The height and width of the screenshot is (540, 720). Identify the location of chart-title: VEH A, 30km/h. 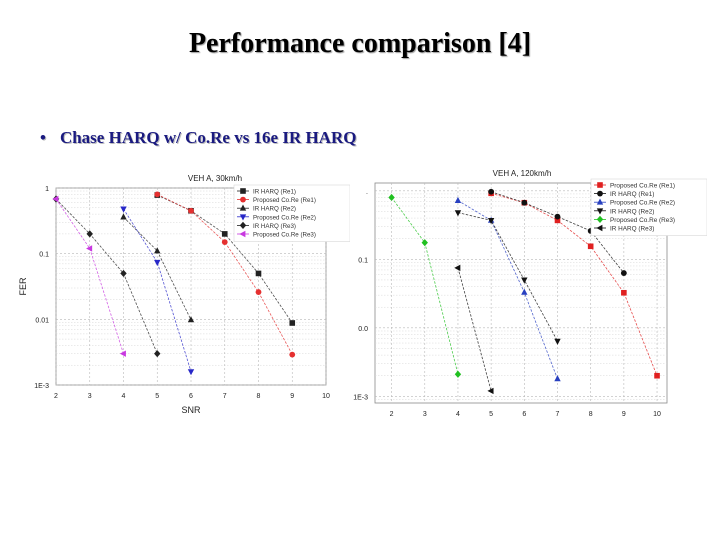
(215, 178).